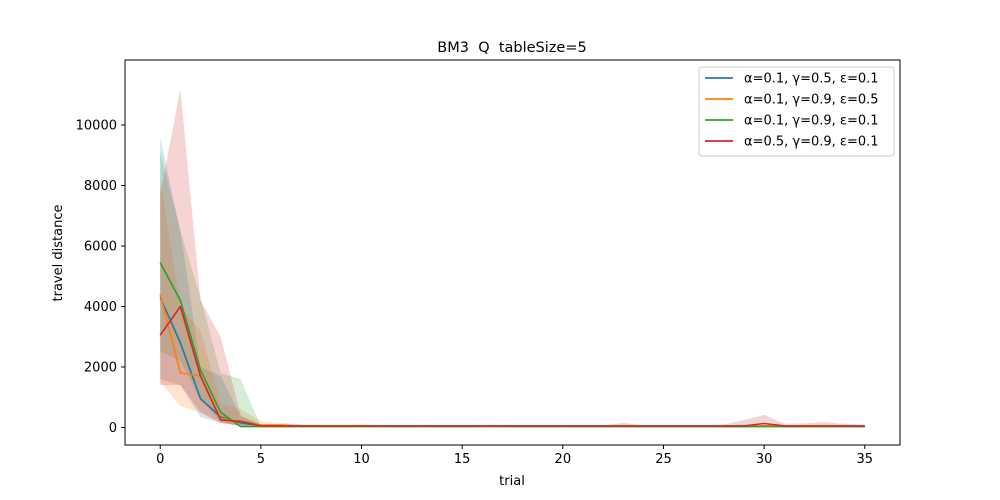  What do you see at coordinates (764, 459) in the screenshot?
I see `x-tick-label: 30` at bounding box center [764, 459].